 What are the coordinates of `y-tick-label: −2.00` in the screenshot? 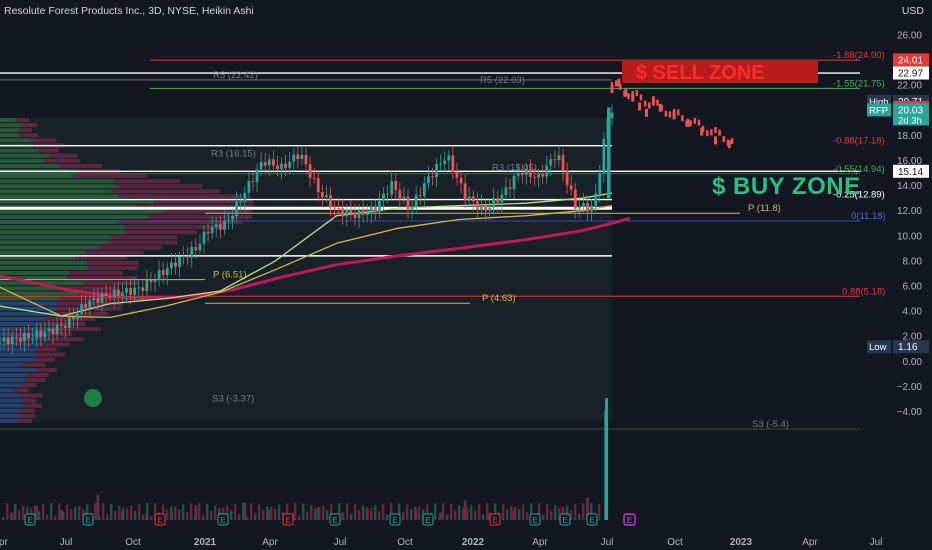 It's located at (910, 387).